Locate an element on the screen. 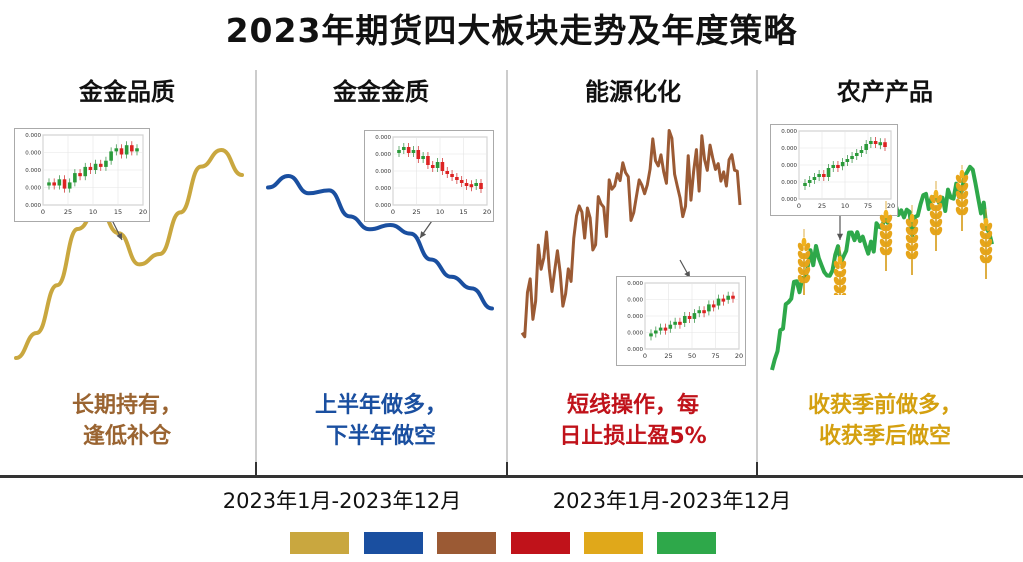  timeline-axis is located at coordinates (511, 476).